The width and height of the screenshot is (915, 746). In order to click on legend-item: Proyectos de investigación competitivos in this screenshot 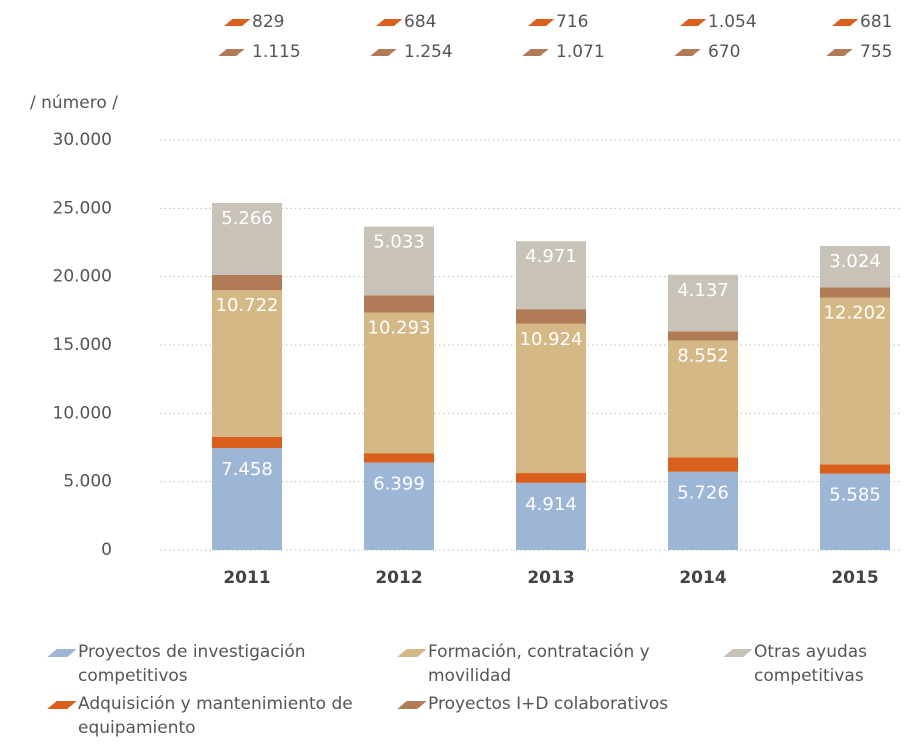, I will do `click(192, 664)`.